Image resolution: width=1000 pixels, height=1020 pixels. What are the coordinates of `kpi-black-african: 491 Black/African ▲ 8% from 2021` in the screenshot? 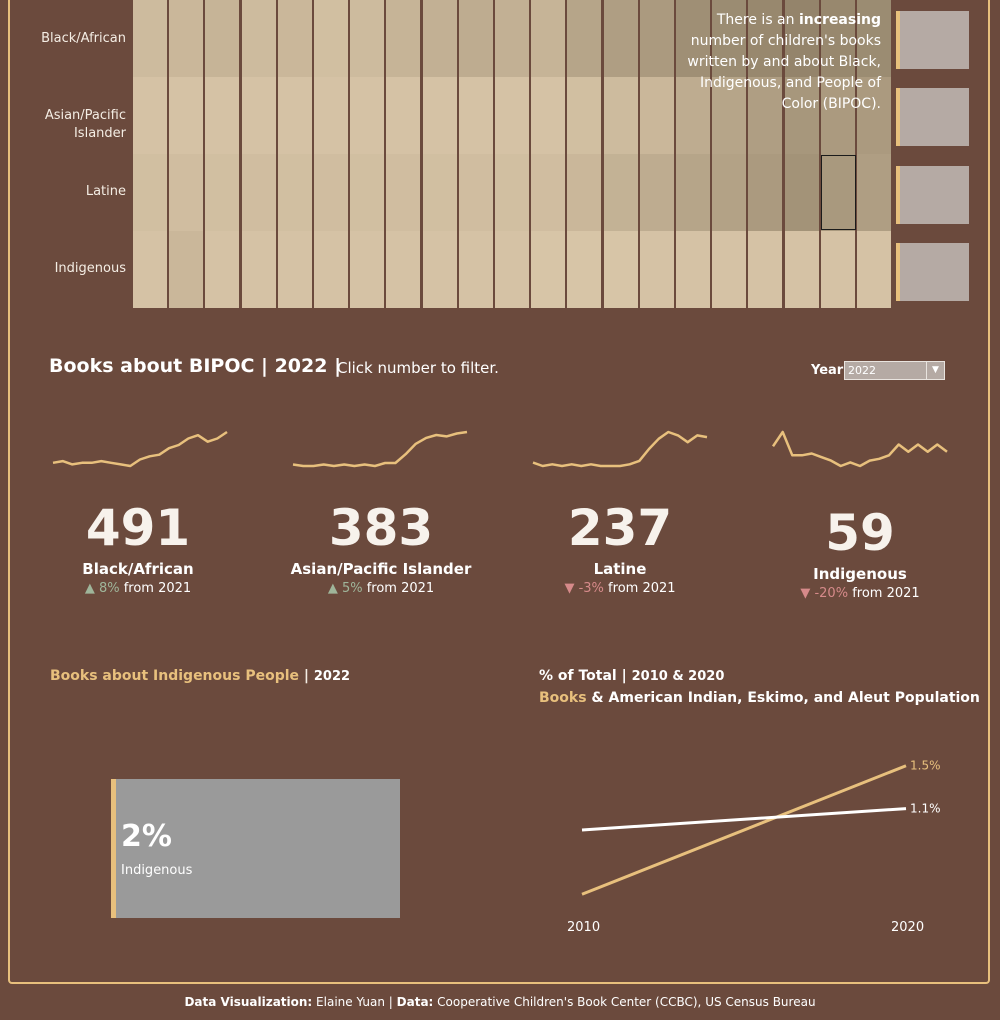 It's located at (138, 548).